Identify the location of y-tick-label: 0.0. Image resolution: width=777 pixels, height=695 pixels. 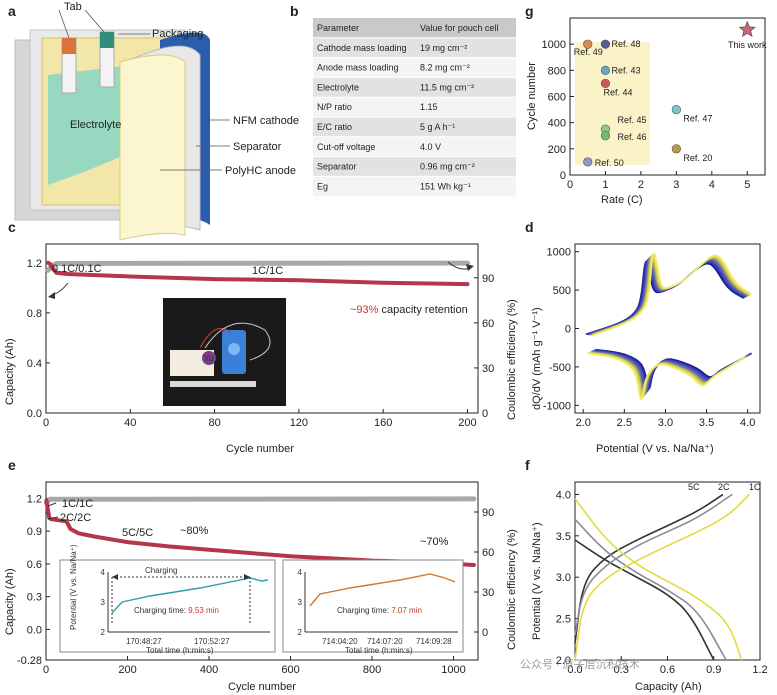
(34, 630).